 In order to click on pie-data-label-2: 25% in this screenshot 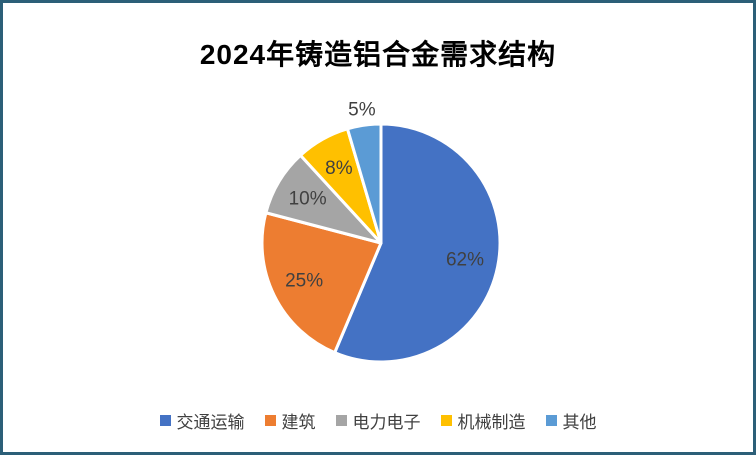, I will do `click(304, 280)`.